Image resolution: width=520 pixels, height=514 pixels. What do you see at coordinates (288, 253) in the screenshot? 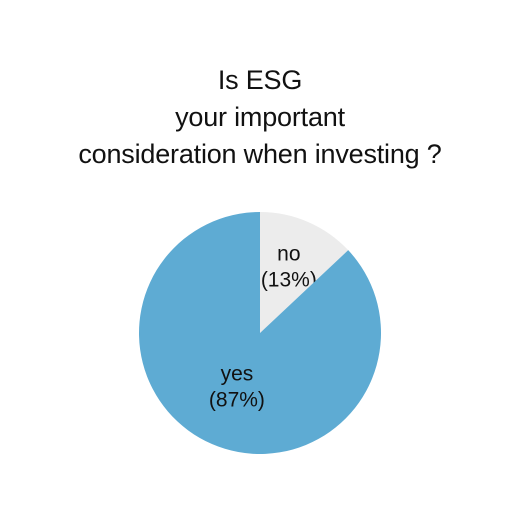
I see `slice-label-no: no` at bounding box center [288, 253].